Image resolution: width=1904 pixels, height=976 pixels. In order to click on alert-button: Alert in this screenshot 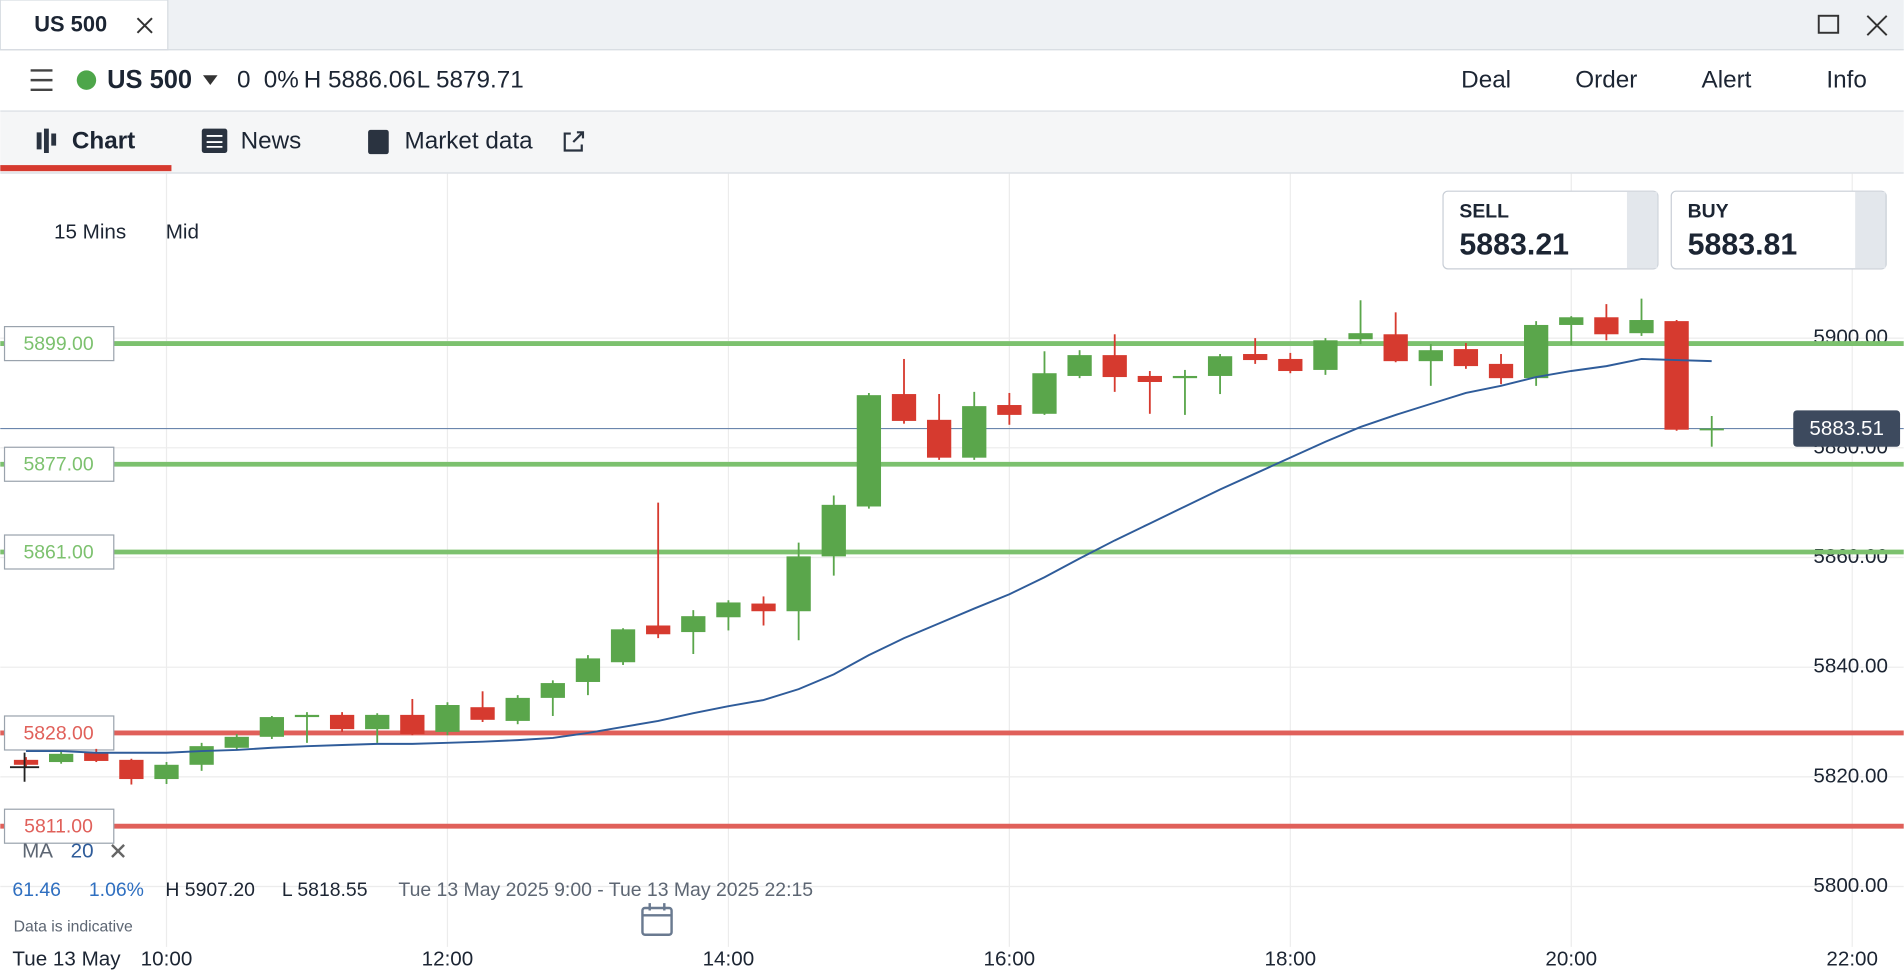, I will do `click(1727, 80)`.